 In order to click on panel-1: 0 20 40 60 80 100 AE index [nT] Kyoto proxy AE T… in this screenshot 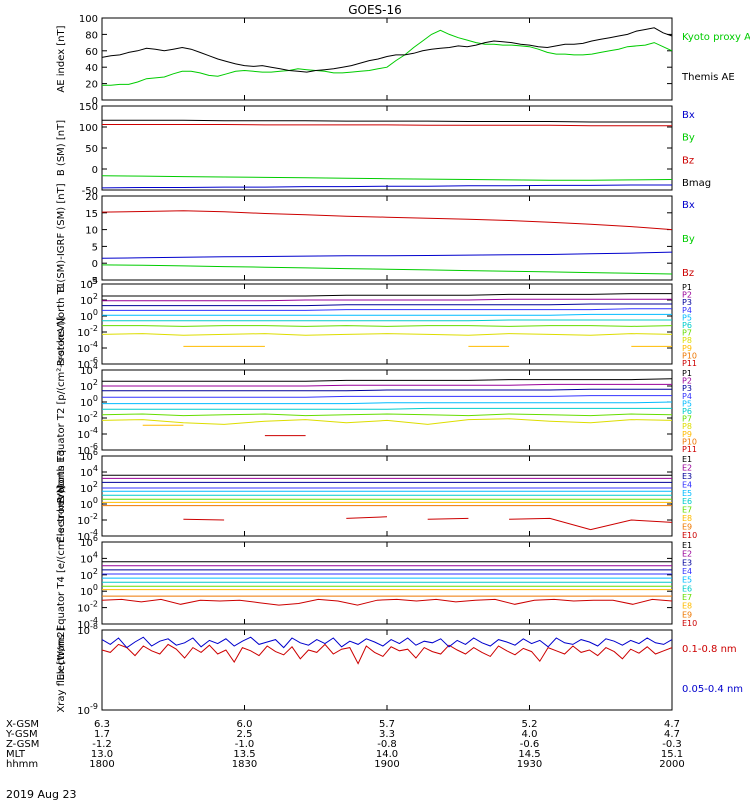, I will do `click(403, 60)`.